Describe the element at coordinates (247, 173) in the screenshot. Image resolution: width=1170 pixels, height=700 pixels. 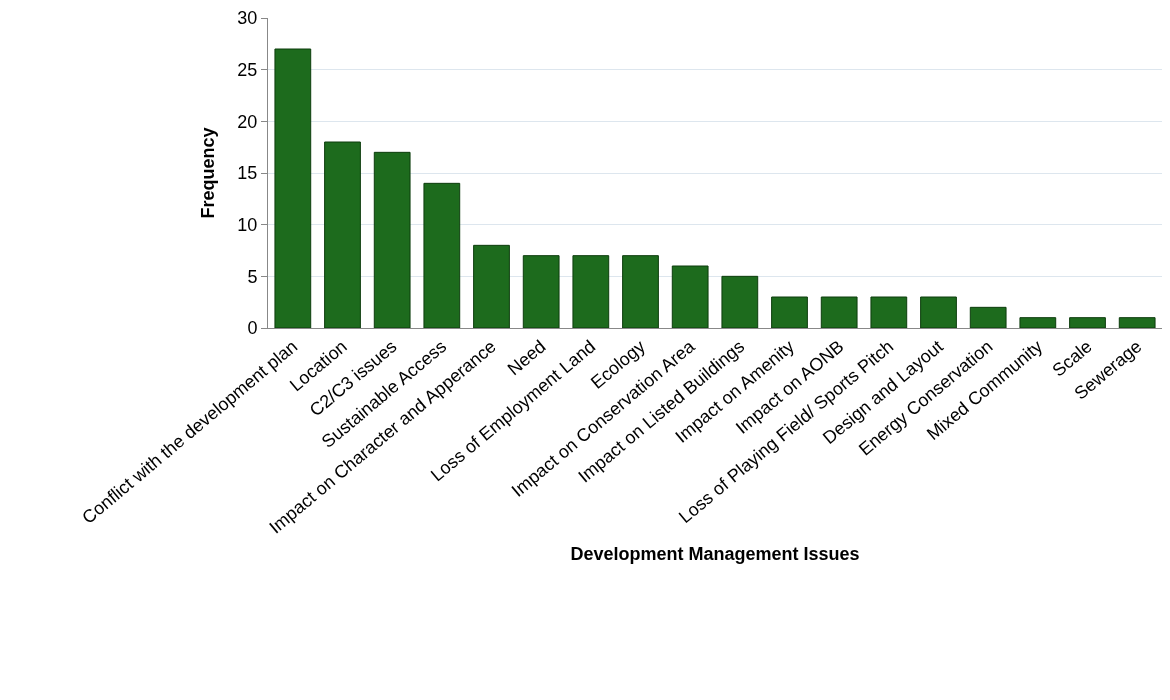
I see `y-tick-label: 15` at that location.